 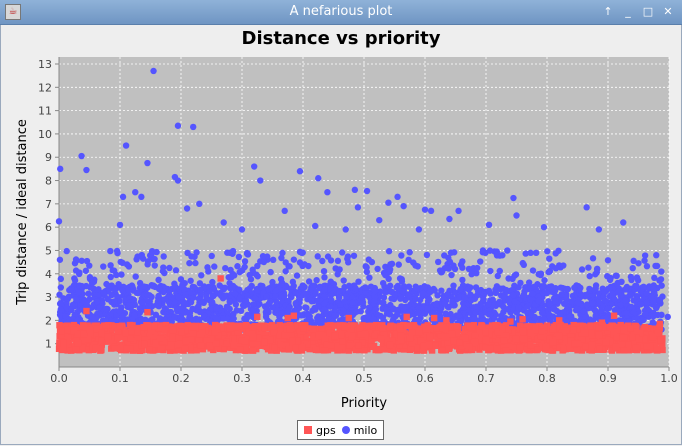 I want to click on y-tick-label: 6, so click(x=48, y=227).